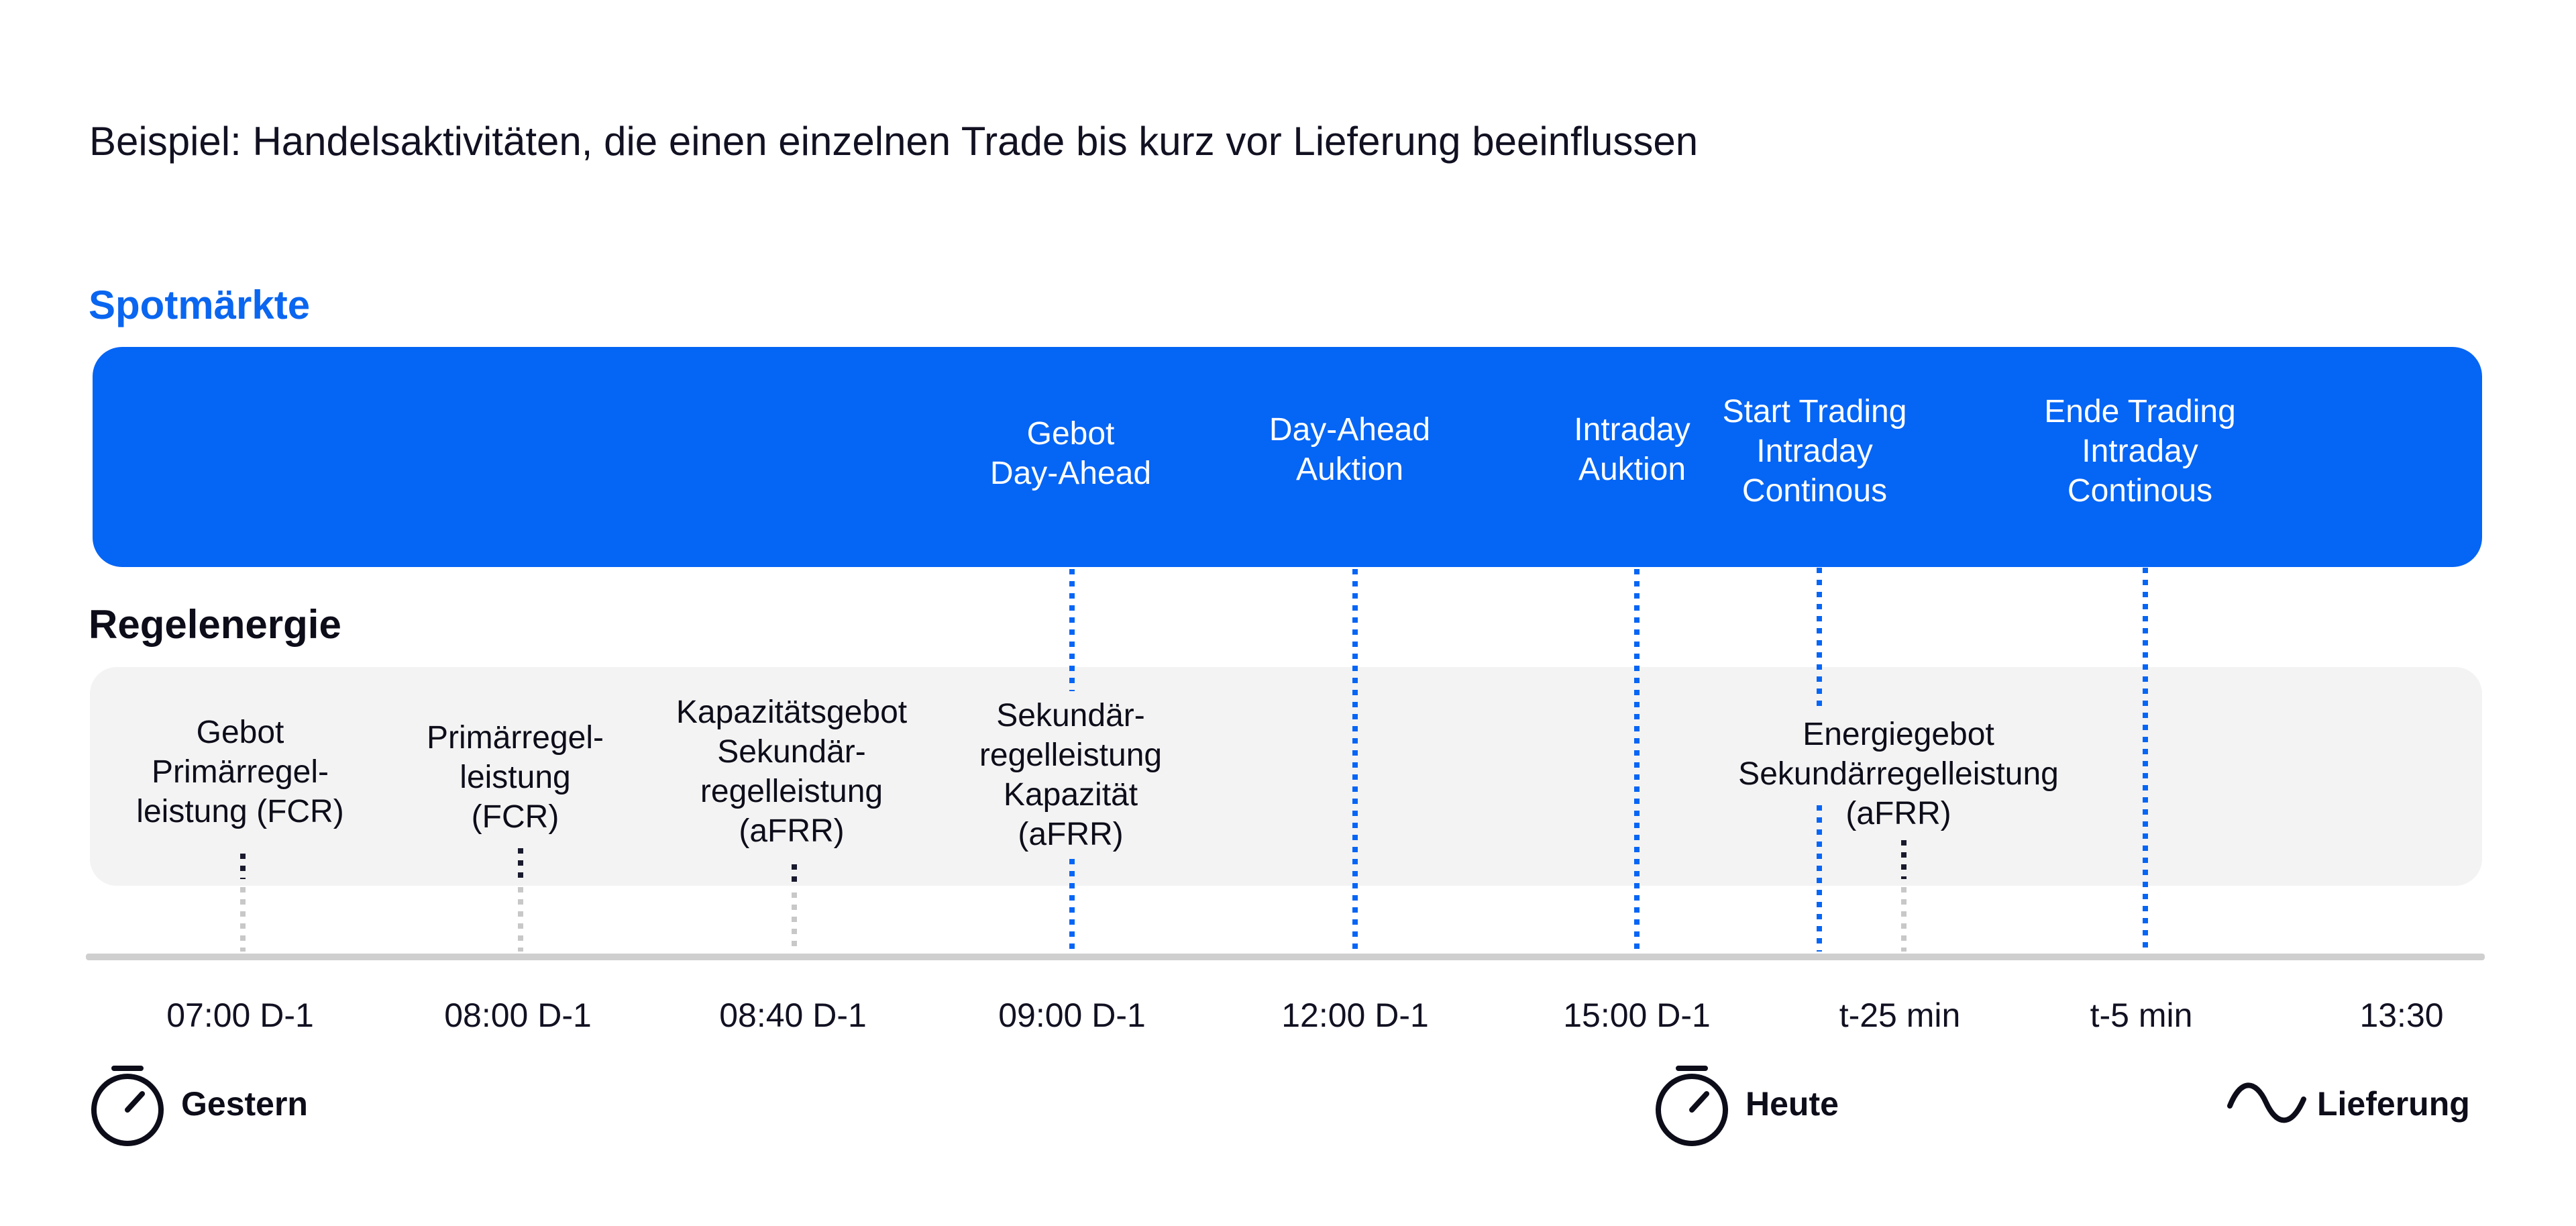 This screenshot has height=1226, width=2576. What do you see at coordinates (1285, 957) in the screenshot?
I see `time-axis` at bounding box center [1285, 957].